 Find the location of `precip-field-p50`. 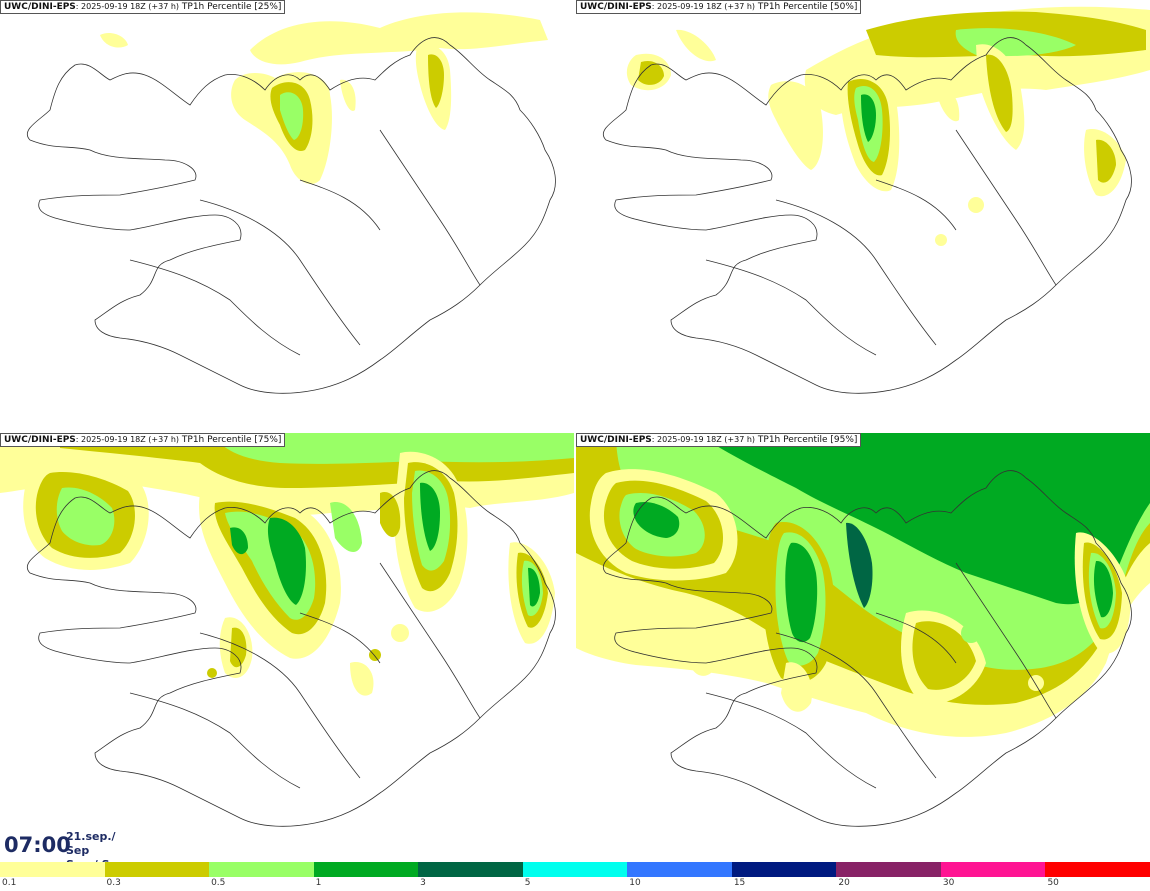

precip-field-p50 is located at coordinates (888, 126).